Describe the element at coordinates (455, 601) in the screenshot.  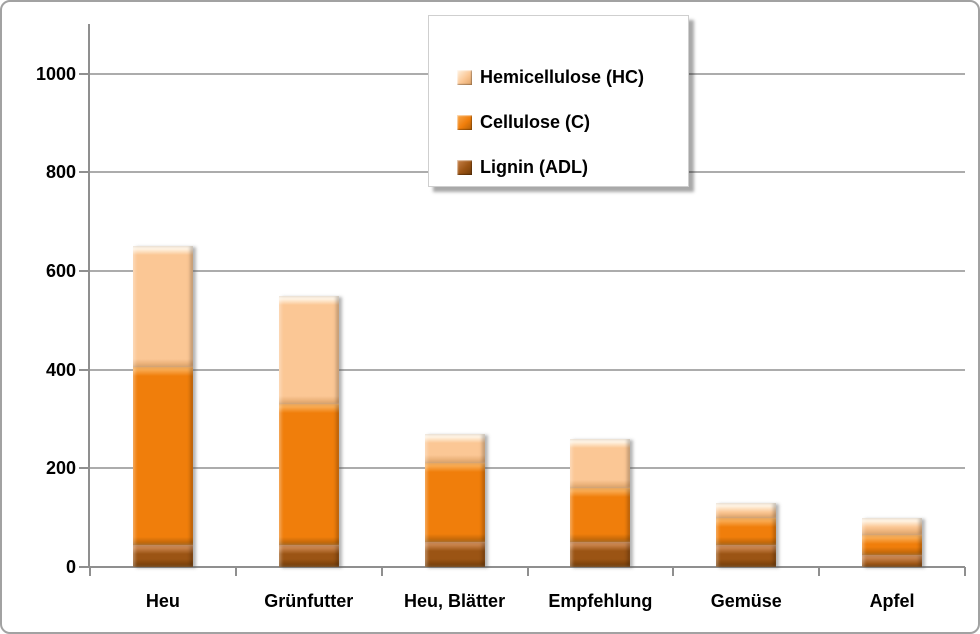
I see `category-label-3: Heu, Blätter` at that location.